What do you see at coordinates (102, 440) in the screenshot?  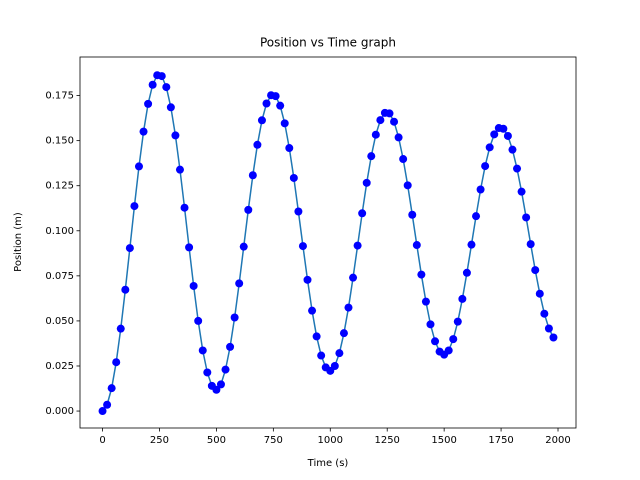 I see `x-tick-label: 0` at bounding box center [102, 440].